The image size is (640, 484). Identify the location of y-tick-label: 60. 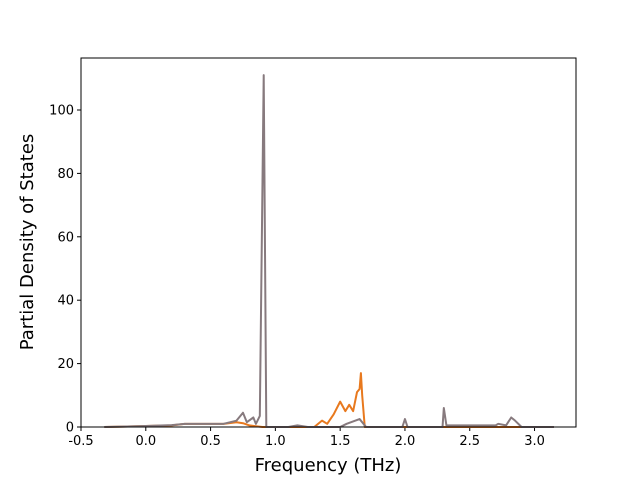
(65, 237).